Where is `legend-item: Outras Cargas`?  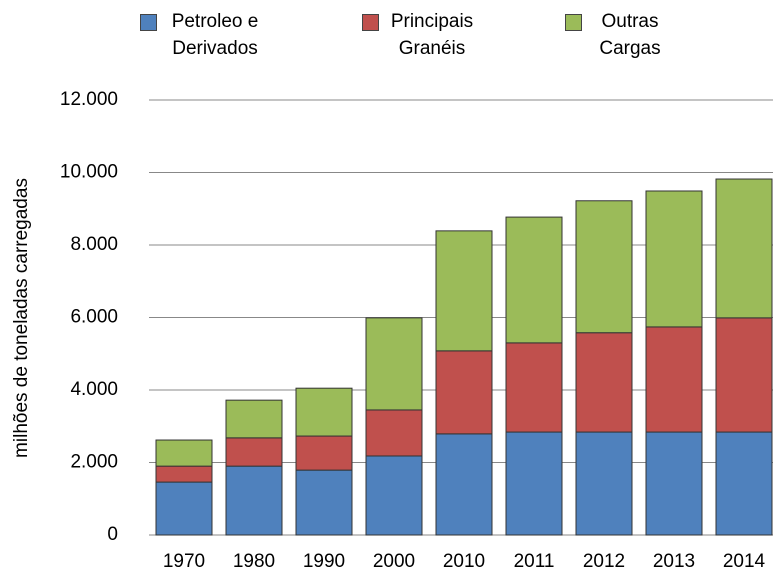 legend-item: Outras Cargas is located at coordinates (620, 35).